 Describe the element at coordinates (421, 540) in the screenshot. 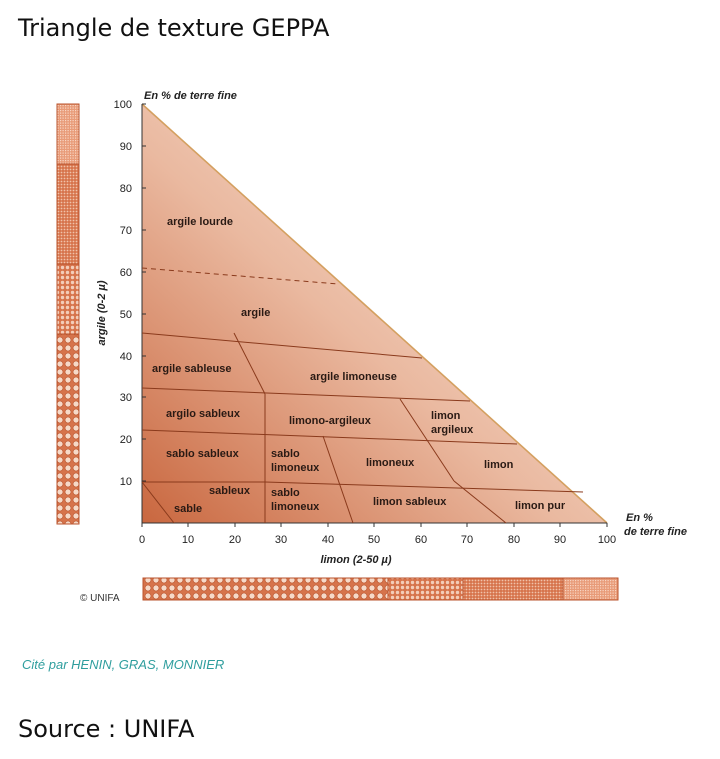

I see `x-tick-label: 60` at that location.